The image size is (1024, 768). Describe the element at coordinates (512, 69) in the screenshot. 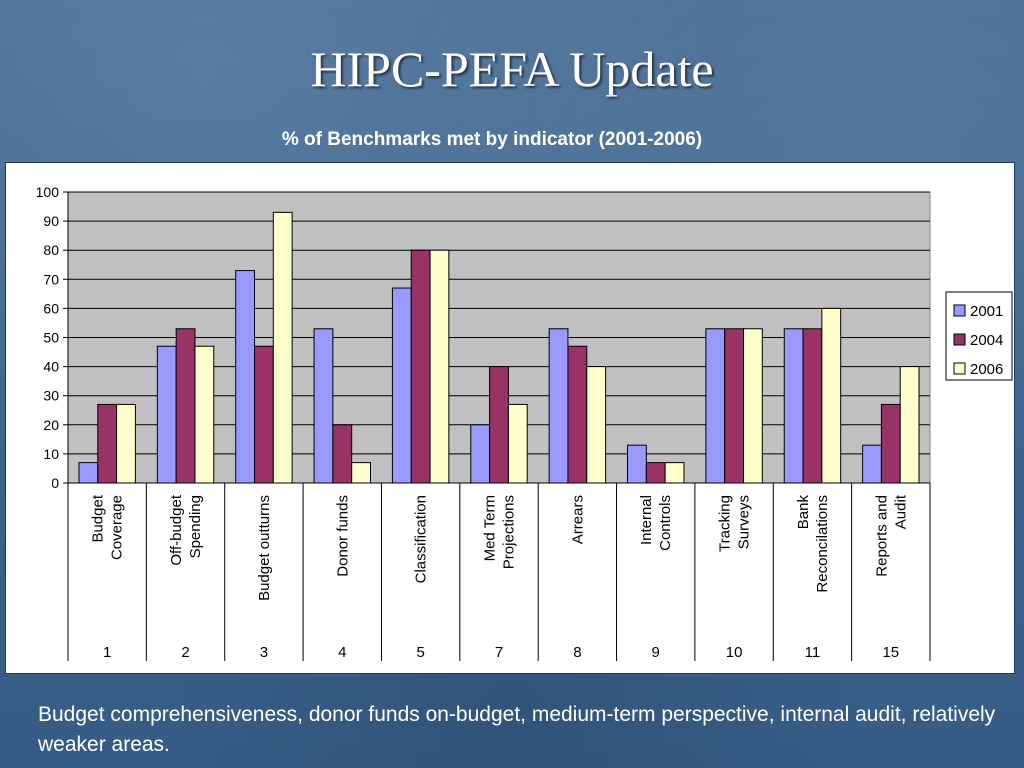

I see `slide-title: HIPC-PEFA Update` at that location.